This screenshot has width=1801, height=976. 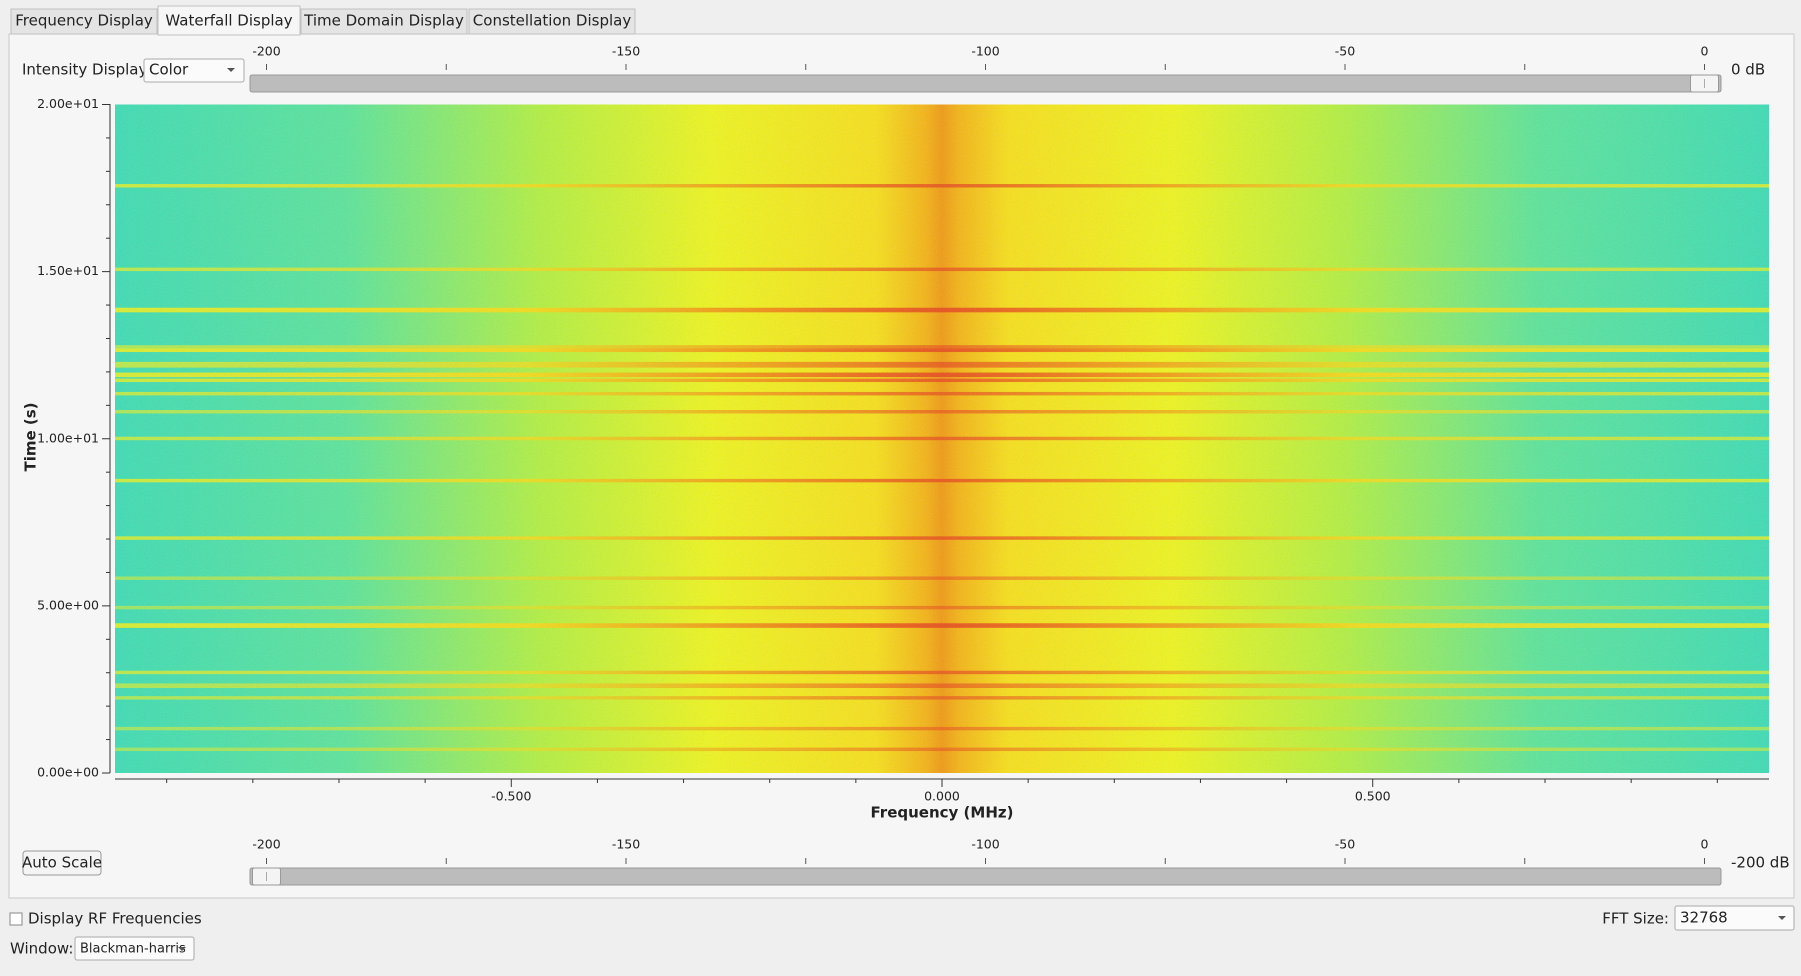 I want to click on y-tick-label: 1.00e+01, so click(x=68, y=437).